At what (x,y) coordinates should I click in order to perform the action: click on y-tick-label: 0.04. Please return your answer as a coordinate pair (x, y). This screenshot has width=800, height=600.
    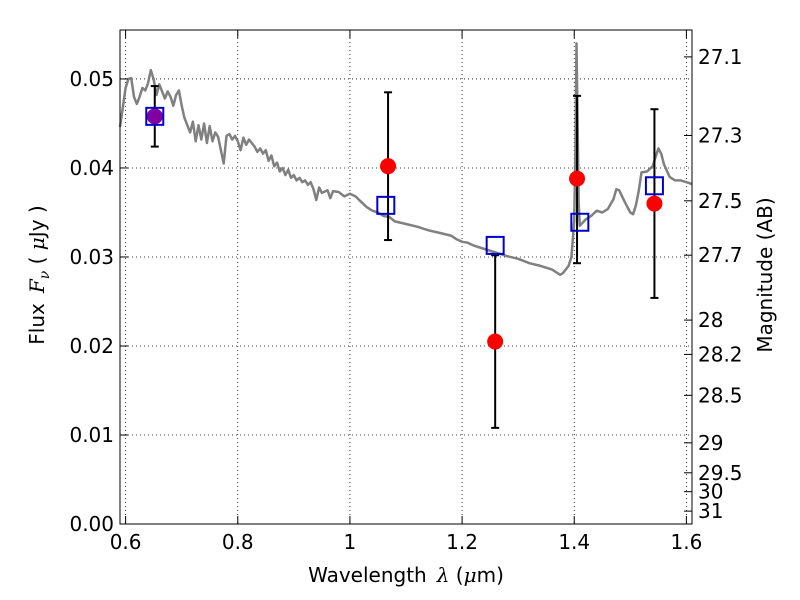
    Looking at the image, I should click on (91, 168).